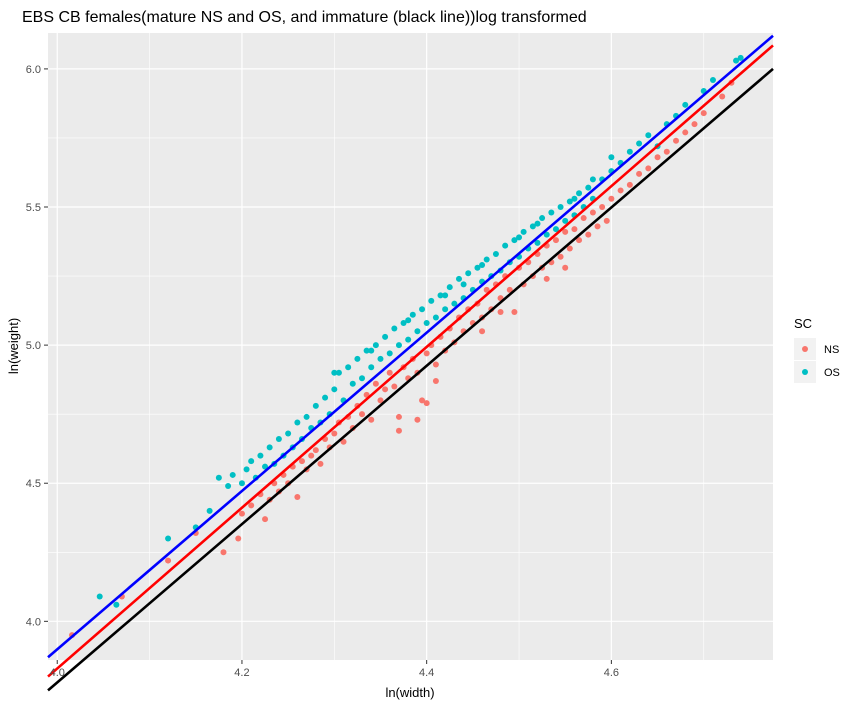 Image resolution: width=857 pixels, height=710 pixels. I want to click on x-tick-label: 4.6, so click(611, 673).